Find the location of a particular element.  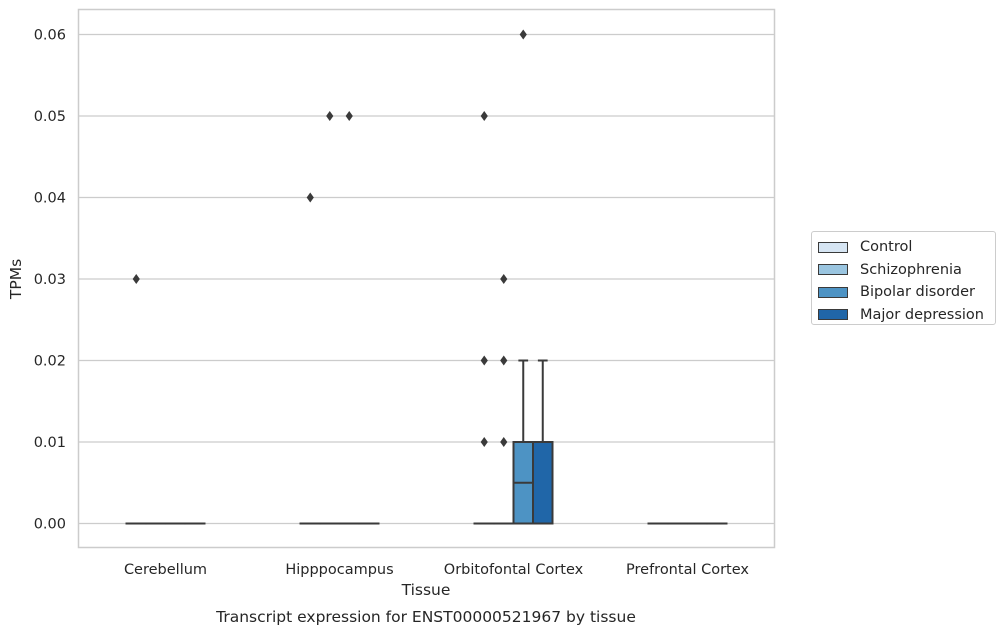

y-tick-label: 0.03 is located at coordinates (50, 280).